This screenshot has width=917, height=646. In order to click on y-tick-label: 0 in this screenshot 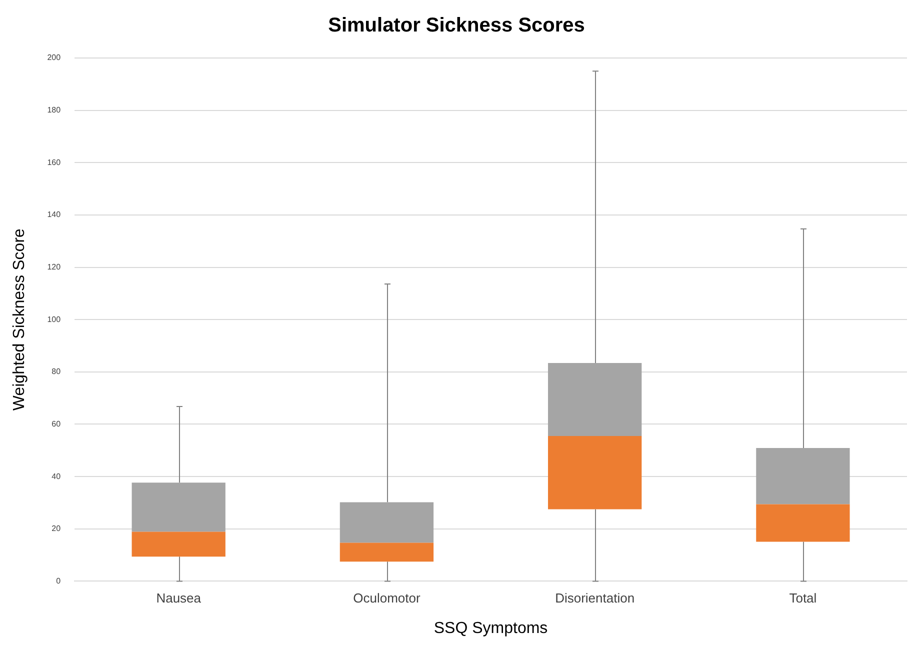, I will do `click(59, 581)`.